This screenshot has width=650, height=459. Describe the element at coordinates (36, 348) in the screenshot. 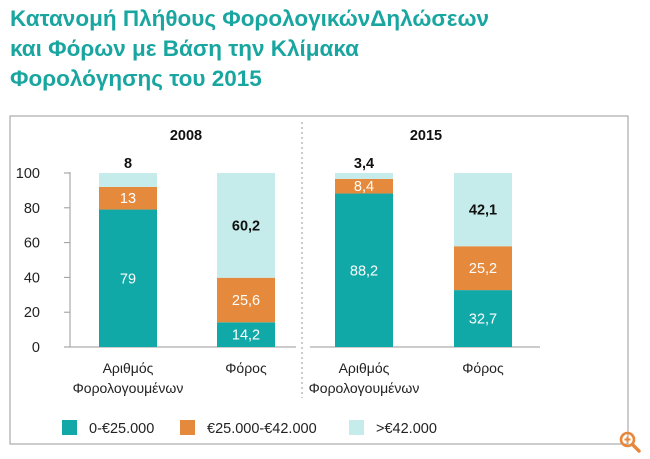

I see `y-tick-label: 0` at that location.